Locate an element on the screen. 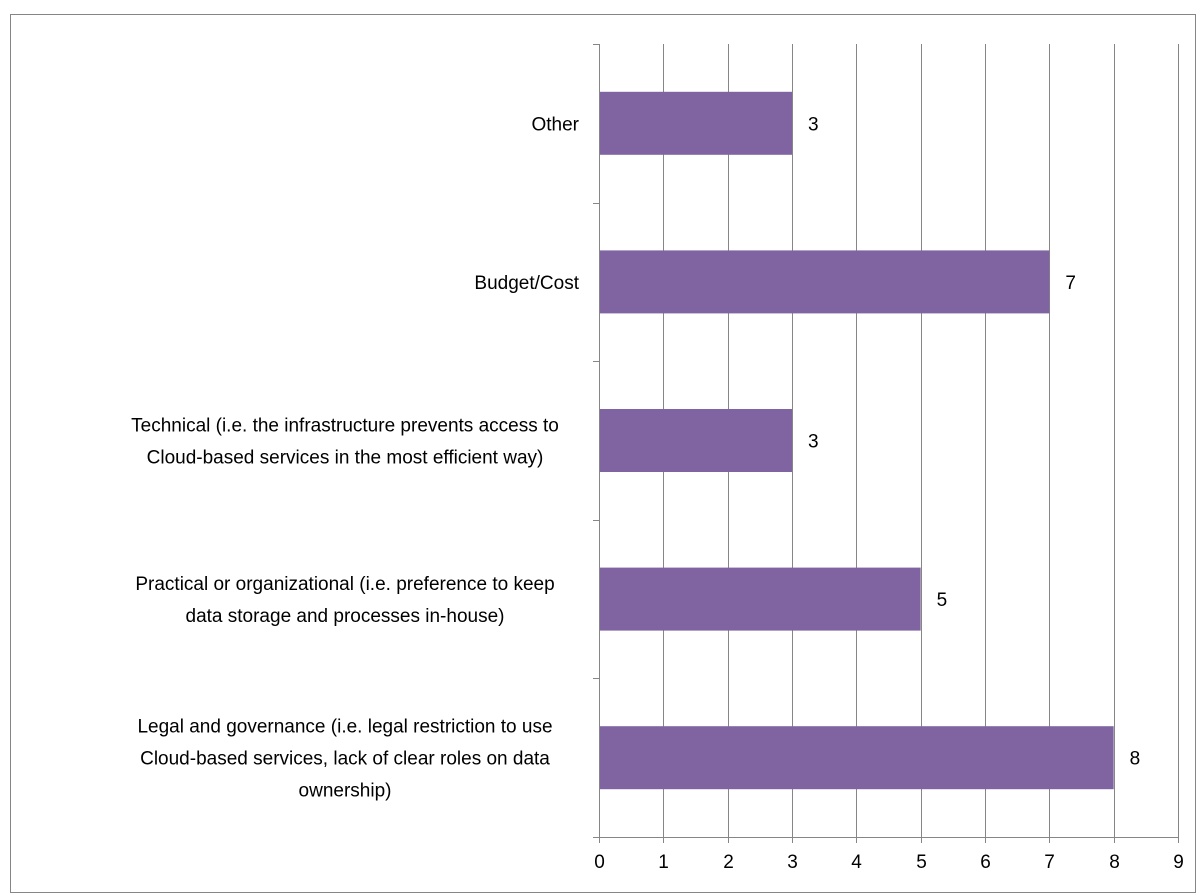 The width and height of the screenshot is (1202, 895). x-tick-label: 5 is located at coordinates (921, 862).